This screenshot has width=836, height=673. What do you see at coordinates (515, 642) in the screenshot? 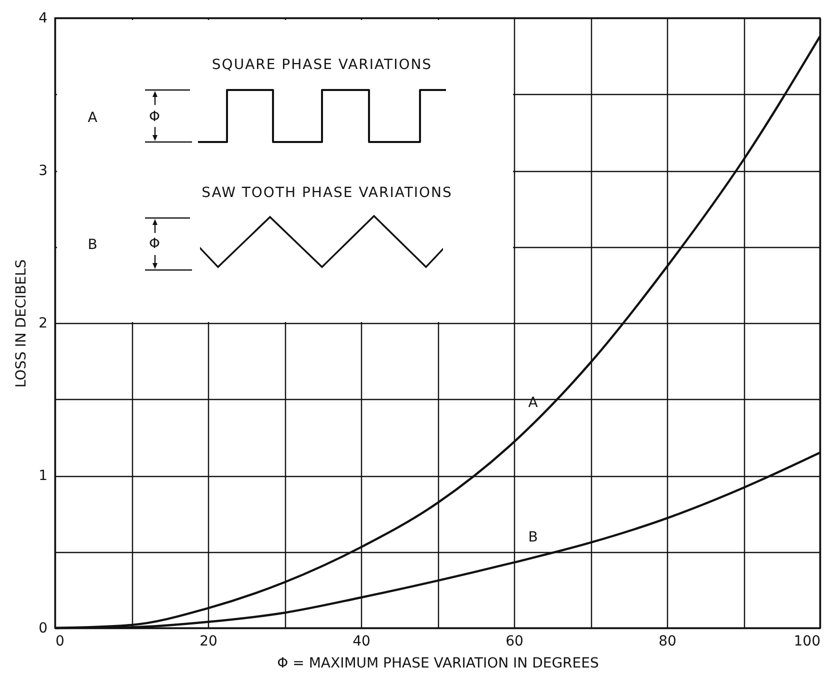
I see `x-tick-label: 60` at bounding box center [515, 642].